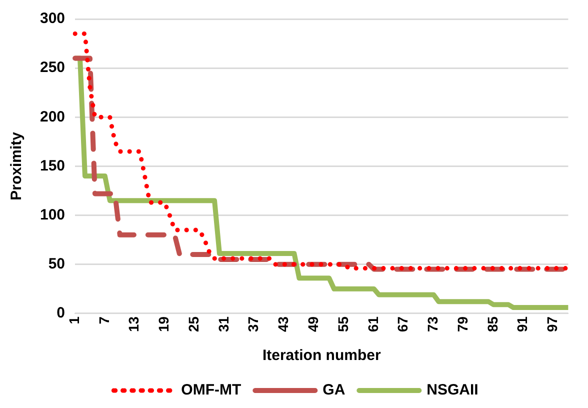  I want to click on x-tick-label: 31, so click(223, 324).